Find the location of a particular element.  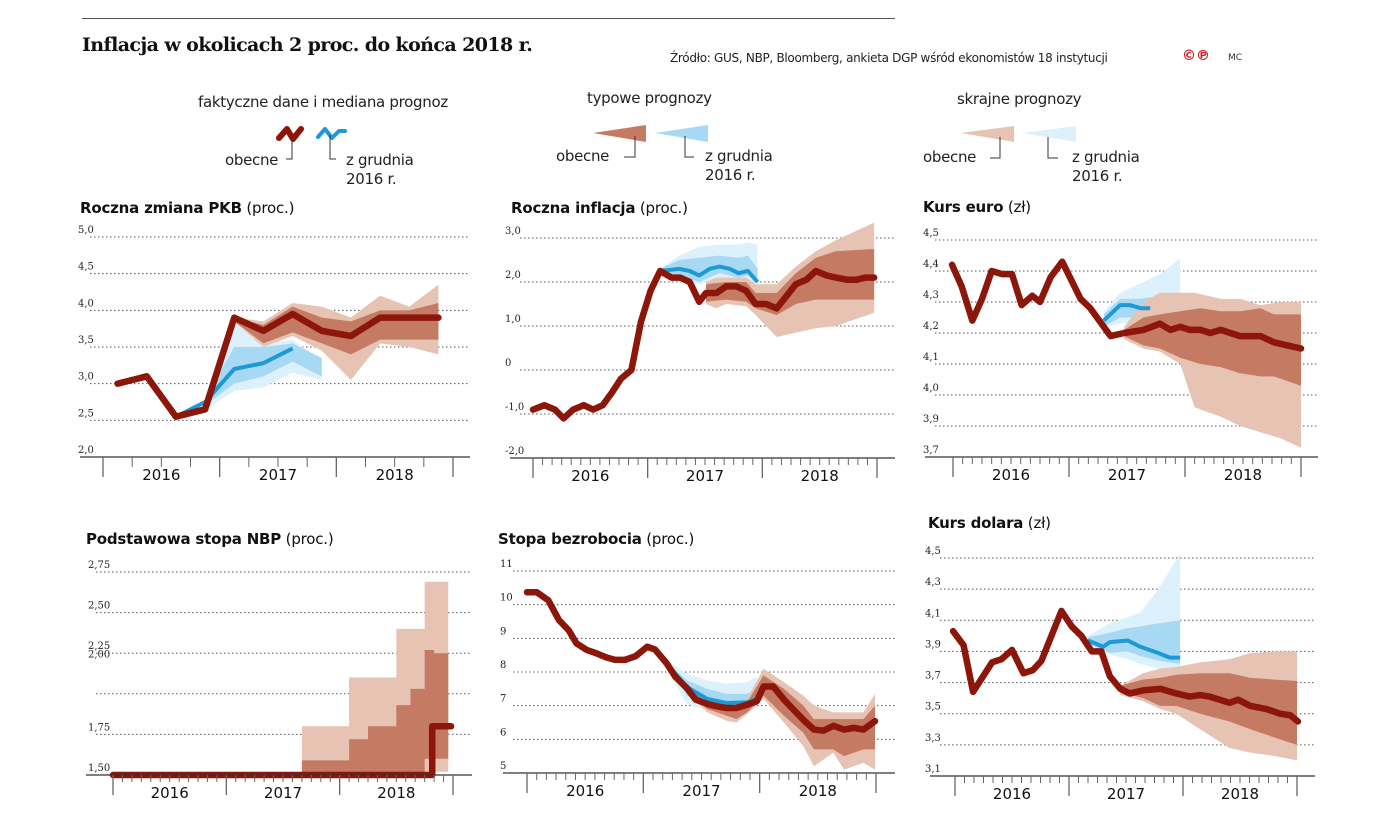

y-tick-label: 4,4 is located at coordinates (931, 264).